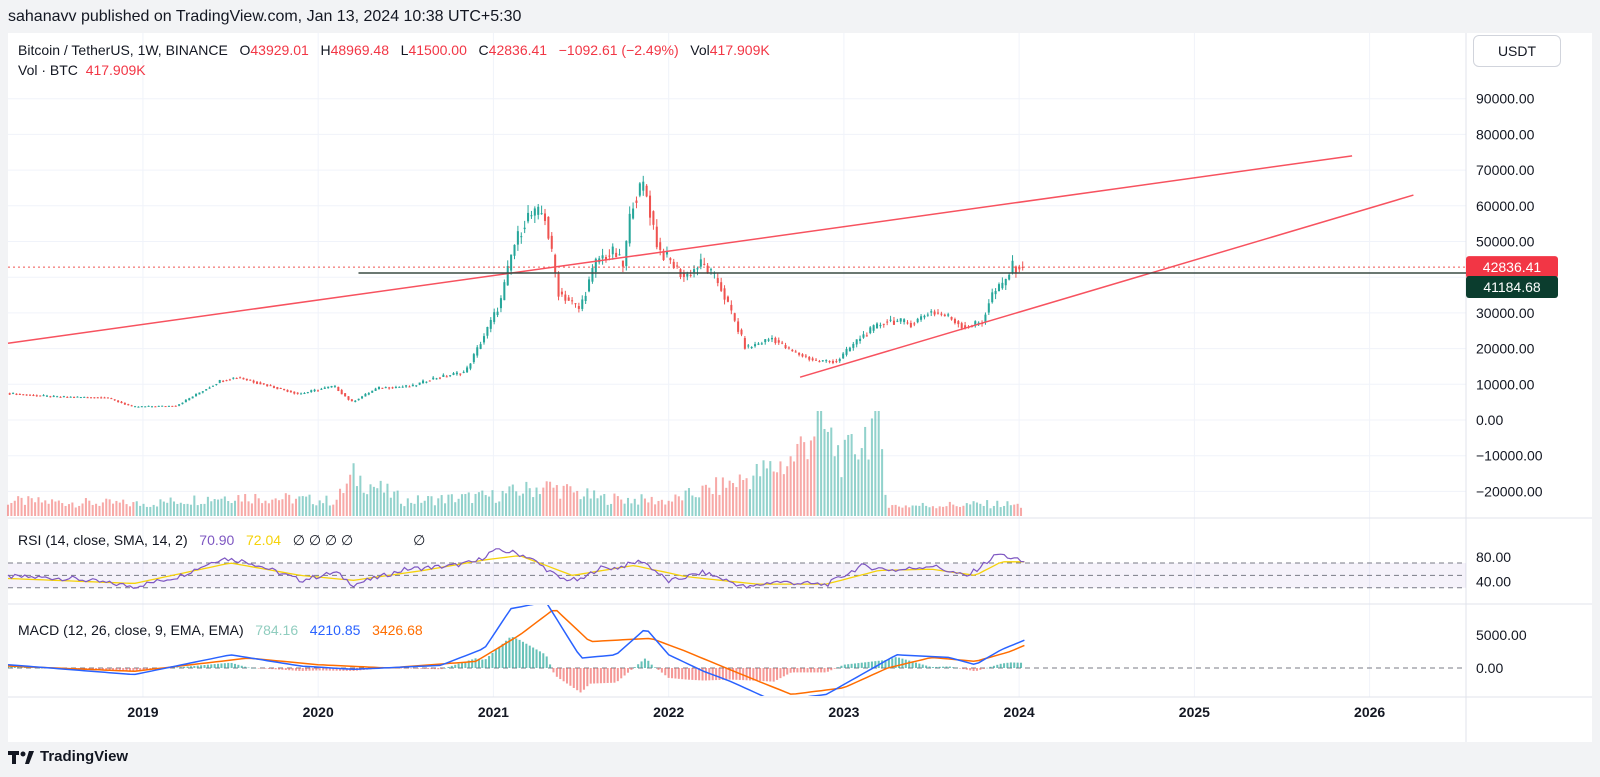  I want to click on low-label: L, so click(404, 50).